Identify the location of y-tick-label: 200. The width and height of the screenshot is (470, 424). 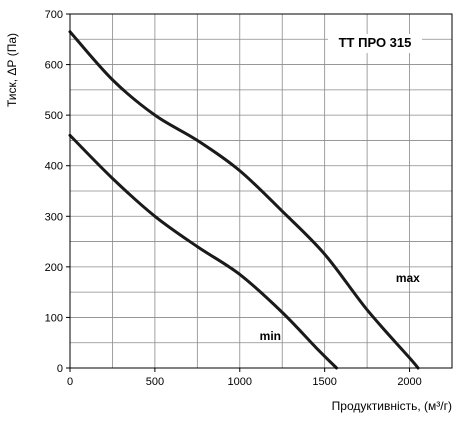
(54, 268).